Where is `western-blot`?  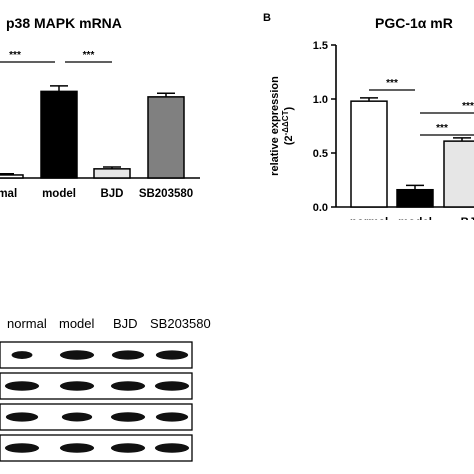 western-blot is located at coordinates (96, 401).